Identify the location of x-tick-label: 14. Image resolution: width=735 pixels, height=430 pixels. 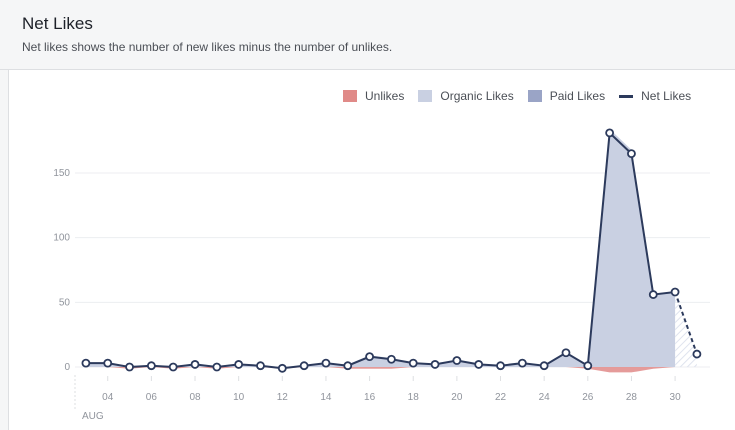
(326, 397).